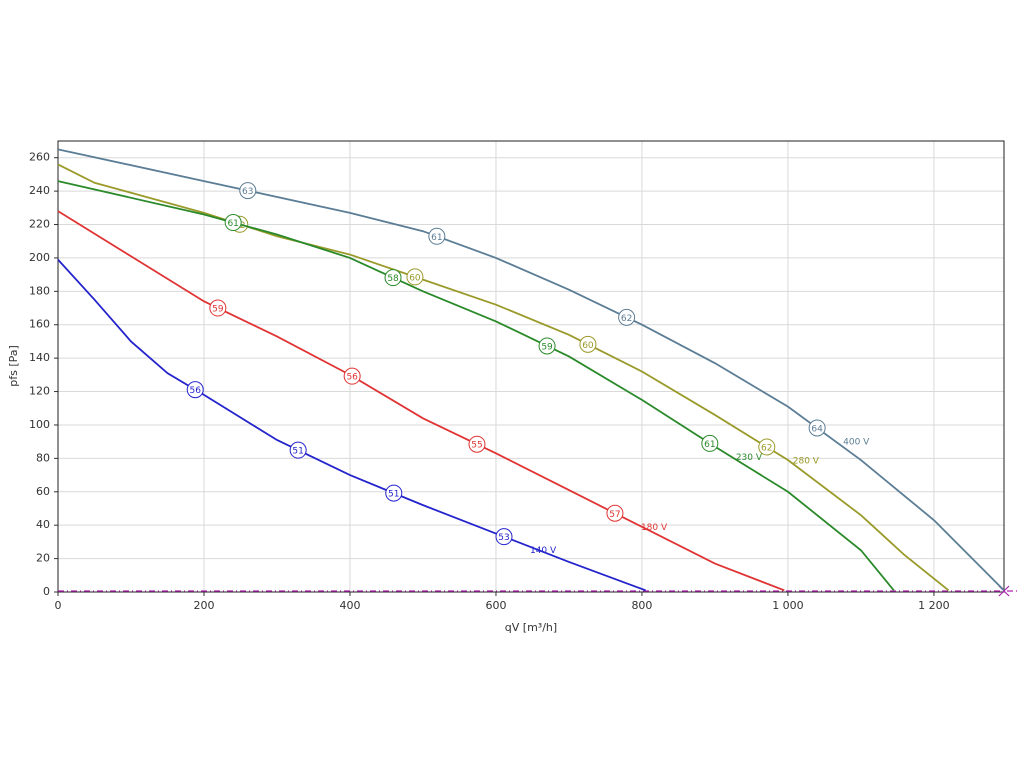  What do you see at coordinates (39, 324) in the screenshot?
I see `y-tick-label: 160` at bounding box center [39, 324].